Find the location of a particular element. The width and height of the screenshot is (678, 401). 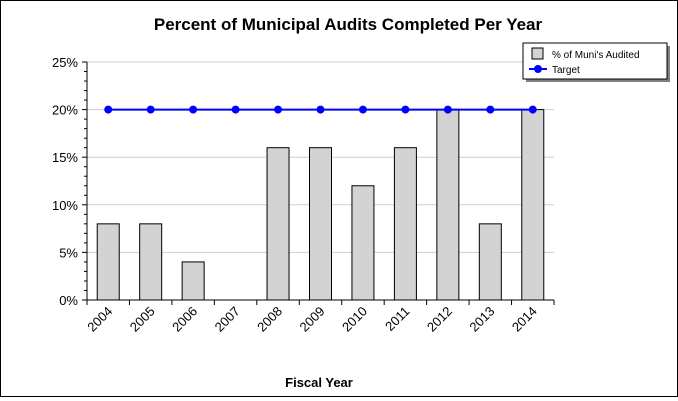

y-tick-label: 0% is located at coordinates (68, 300).